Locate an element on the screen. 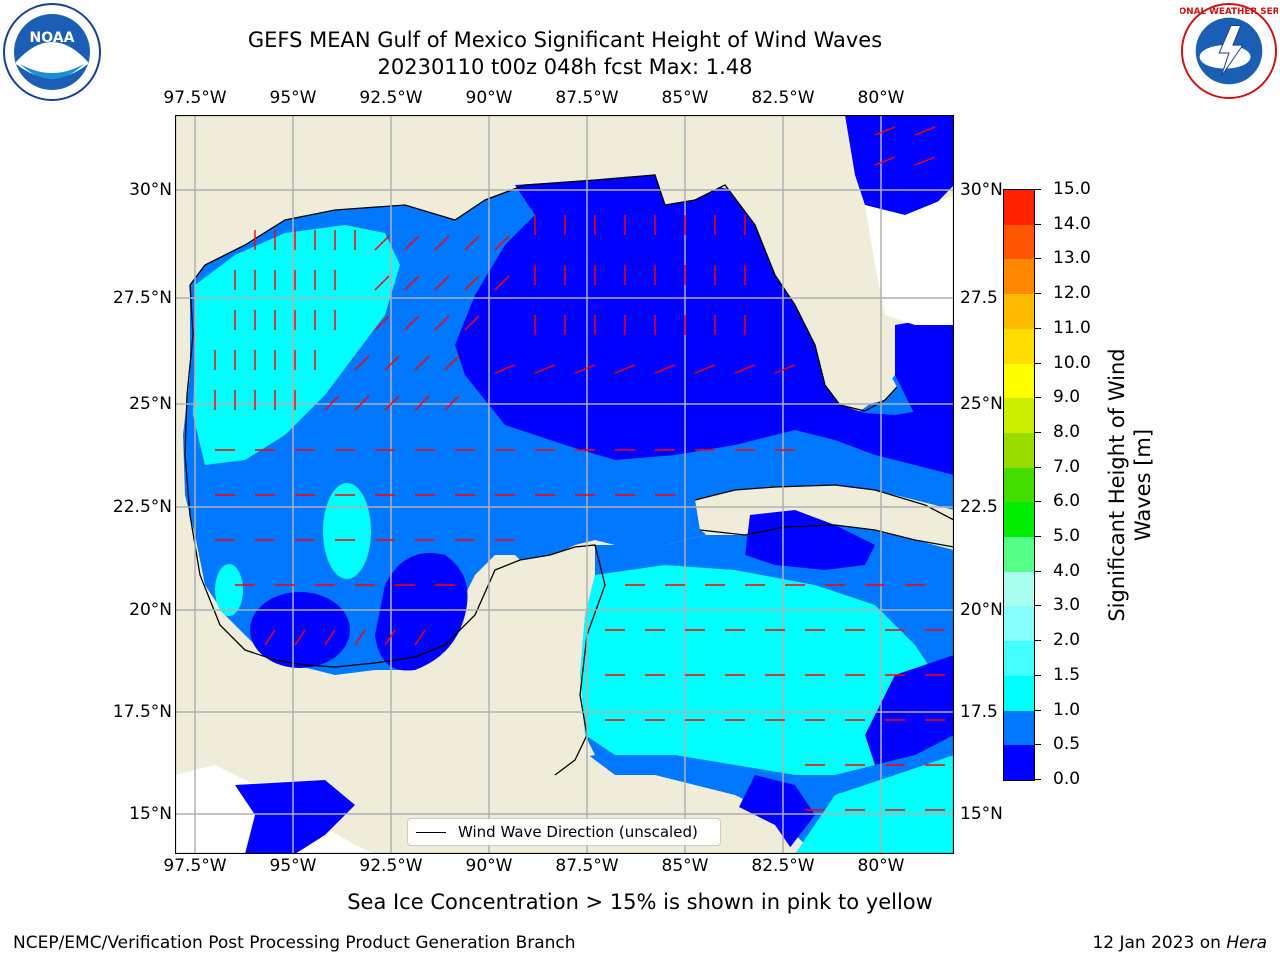 Image resolution: width=1280 pixels, height=960 pixels. lat-tick-right: 30°N is located at coordinates (981, 190).